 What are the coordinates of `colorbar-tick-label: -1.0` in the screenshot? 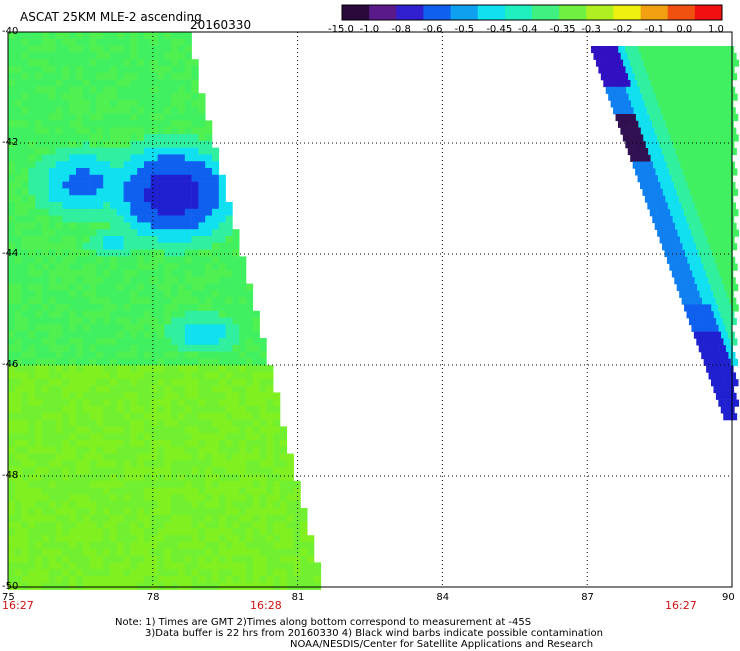 It's located at (369, 29).